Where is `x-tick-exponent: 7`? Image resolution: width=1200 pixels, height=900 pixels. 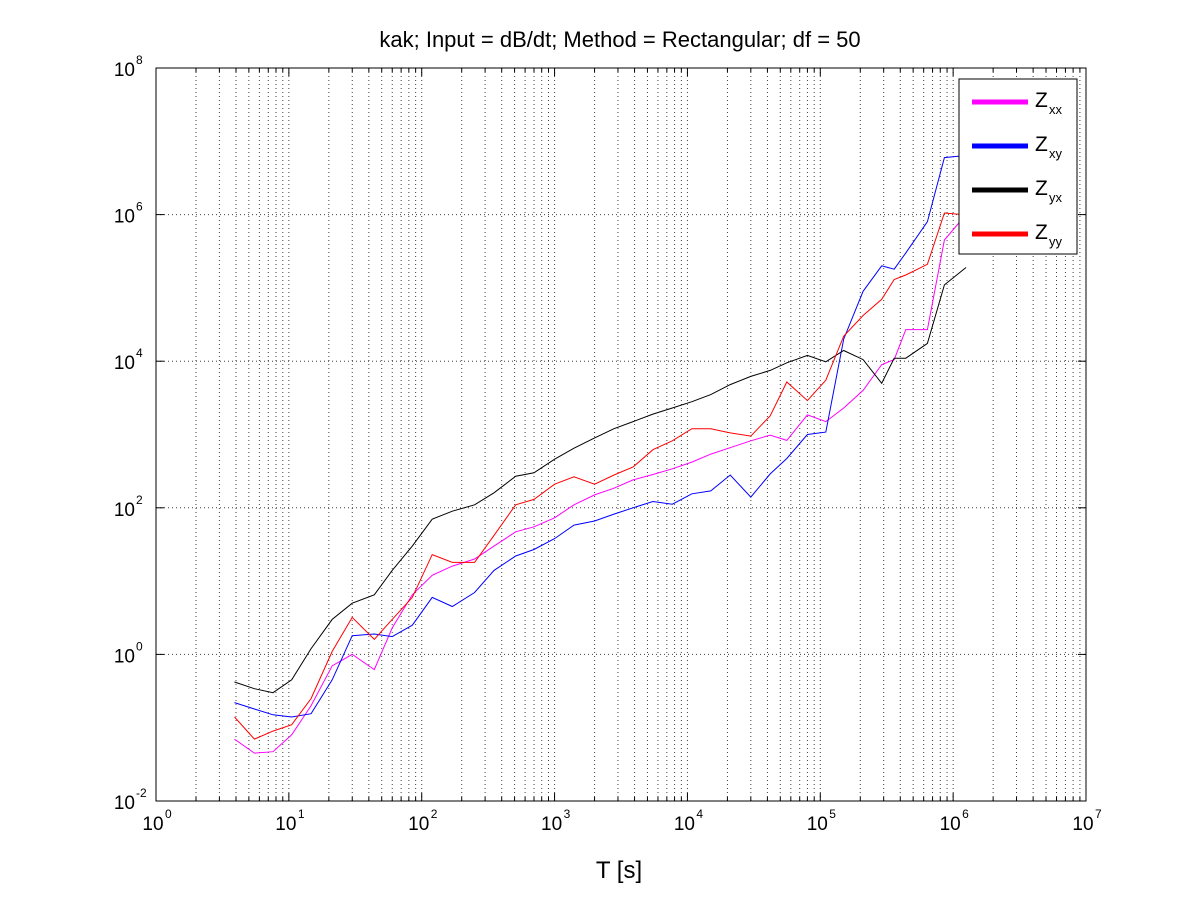
x-tick-exponent: 7 is located at coordinates (1098, 814).